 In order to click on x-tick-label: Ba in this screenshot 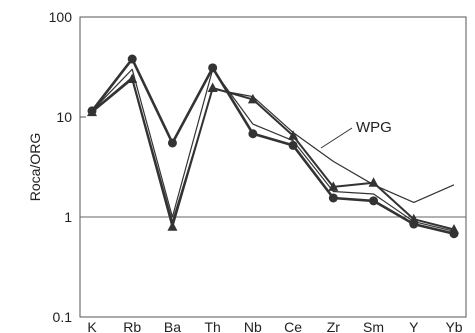, I will do `click(172, 326)`.